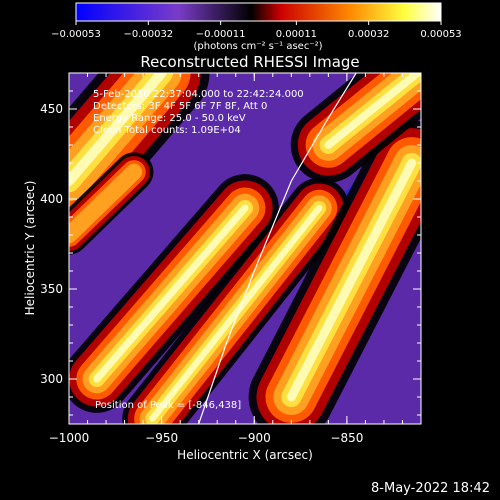  Describe the element at coordinates (180, 106) in the screenshot. I see `annotation-line: Detectors: 3F 4F 5F 6F 7F 8F, Att 0` at that location.